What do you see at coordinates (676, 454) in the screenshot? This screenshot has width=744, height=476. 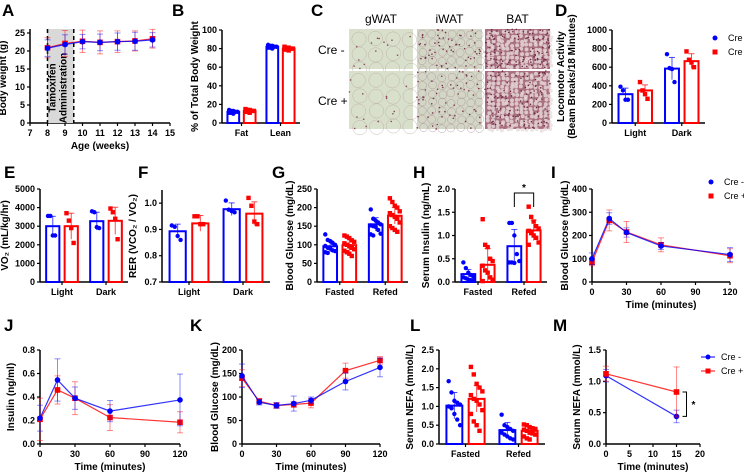 I see `x-tick-label: 15` at bounding box center [676, 454].